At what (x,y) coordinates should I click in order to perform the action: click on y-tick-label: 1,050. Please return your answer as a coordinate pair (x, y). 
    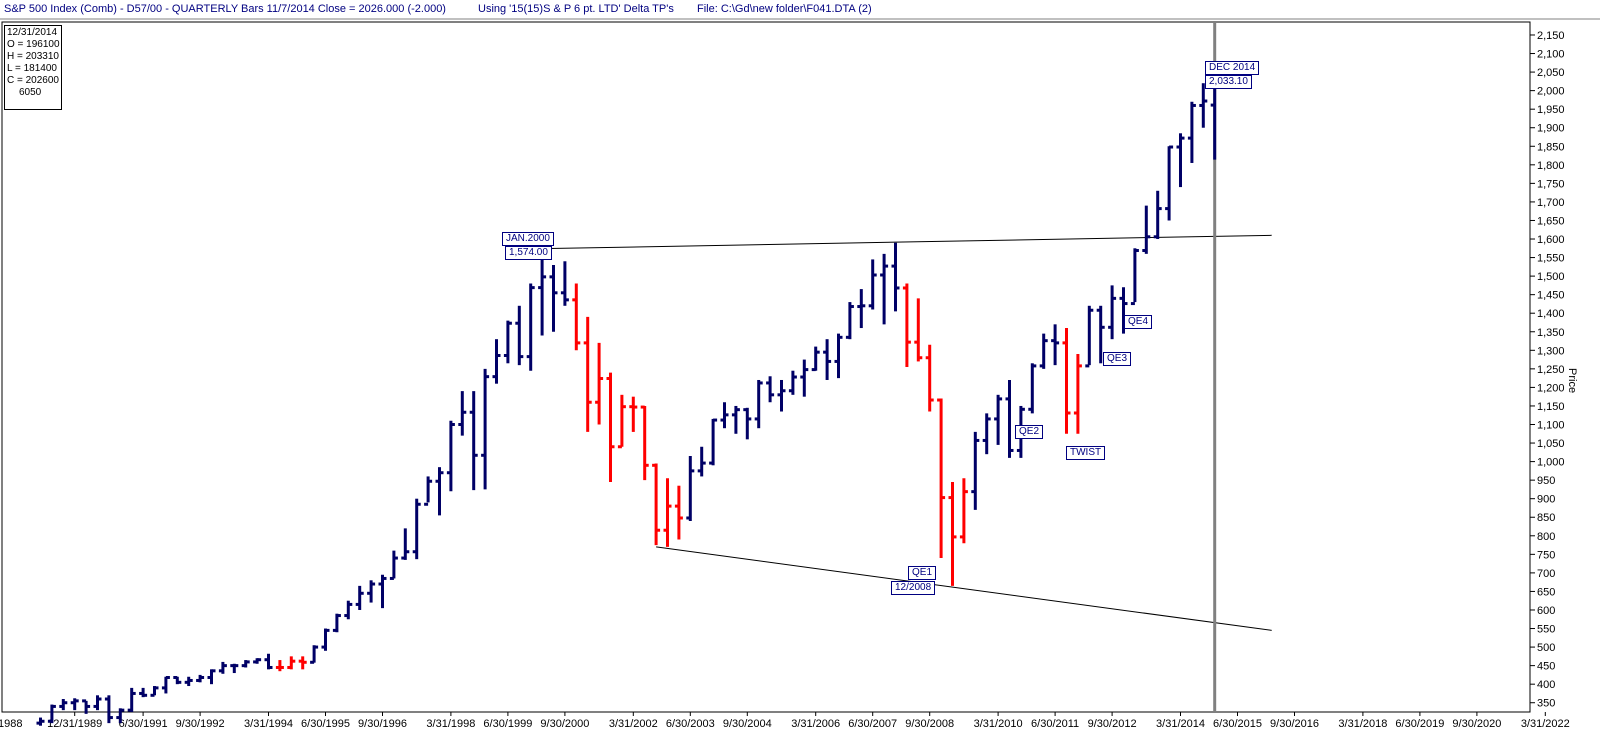
    Looking at the image, I should click on (1551, 444).